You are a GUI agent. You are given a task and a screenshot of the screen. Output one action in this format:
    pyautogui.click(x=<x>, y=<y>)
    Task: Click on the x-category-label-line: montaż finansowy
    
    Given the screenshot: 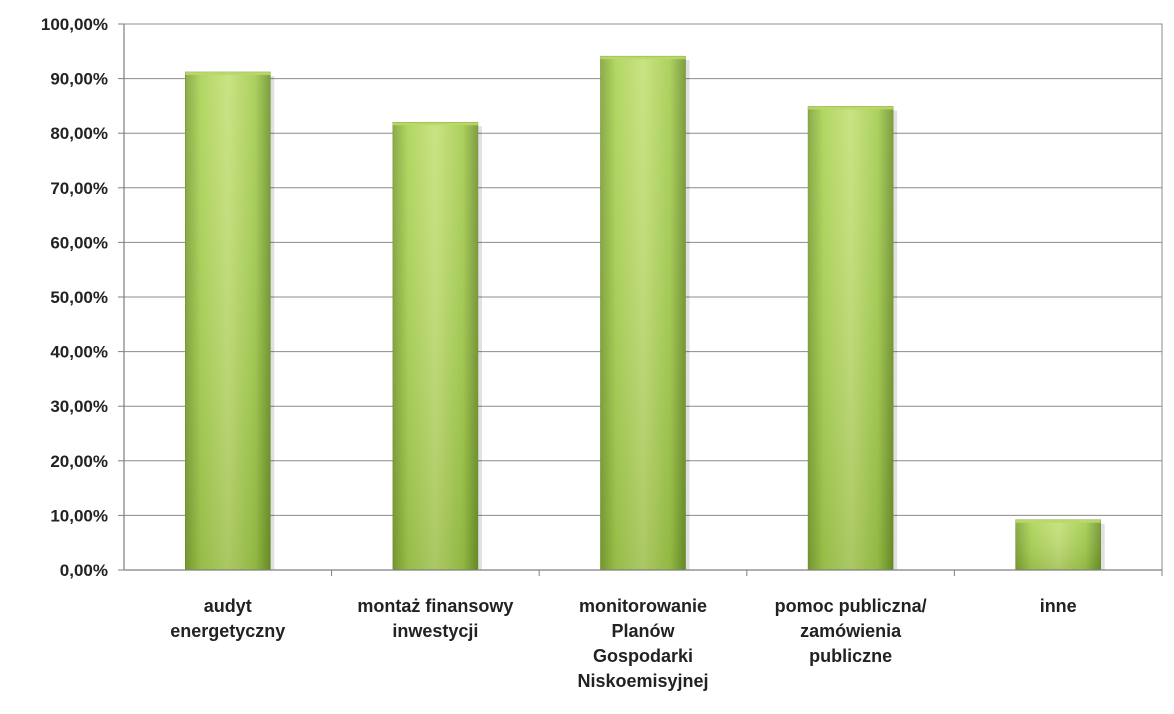 What is the action you would take?
    pyautogui.click(x=435, y=606)
    